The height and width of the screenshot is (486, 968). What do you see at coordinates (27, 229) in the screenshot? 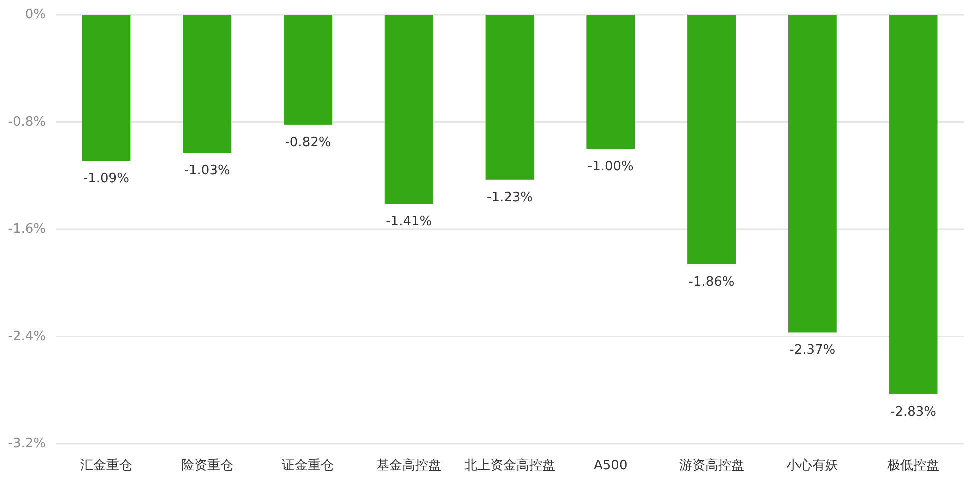
I see `y-tick-label: -1.6%` at bounding box center [27, 229].